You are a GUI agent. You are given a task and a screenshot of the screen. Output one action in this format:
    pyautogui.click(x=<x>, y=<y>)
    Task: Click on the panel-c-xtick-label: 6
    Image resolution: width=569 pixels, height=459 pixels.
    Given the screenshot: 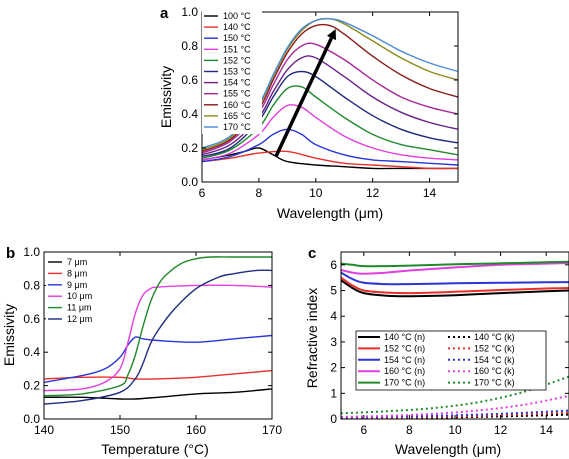 What is the action you would take?
    pyautogui.click(x=363, y=430)
    